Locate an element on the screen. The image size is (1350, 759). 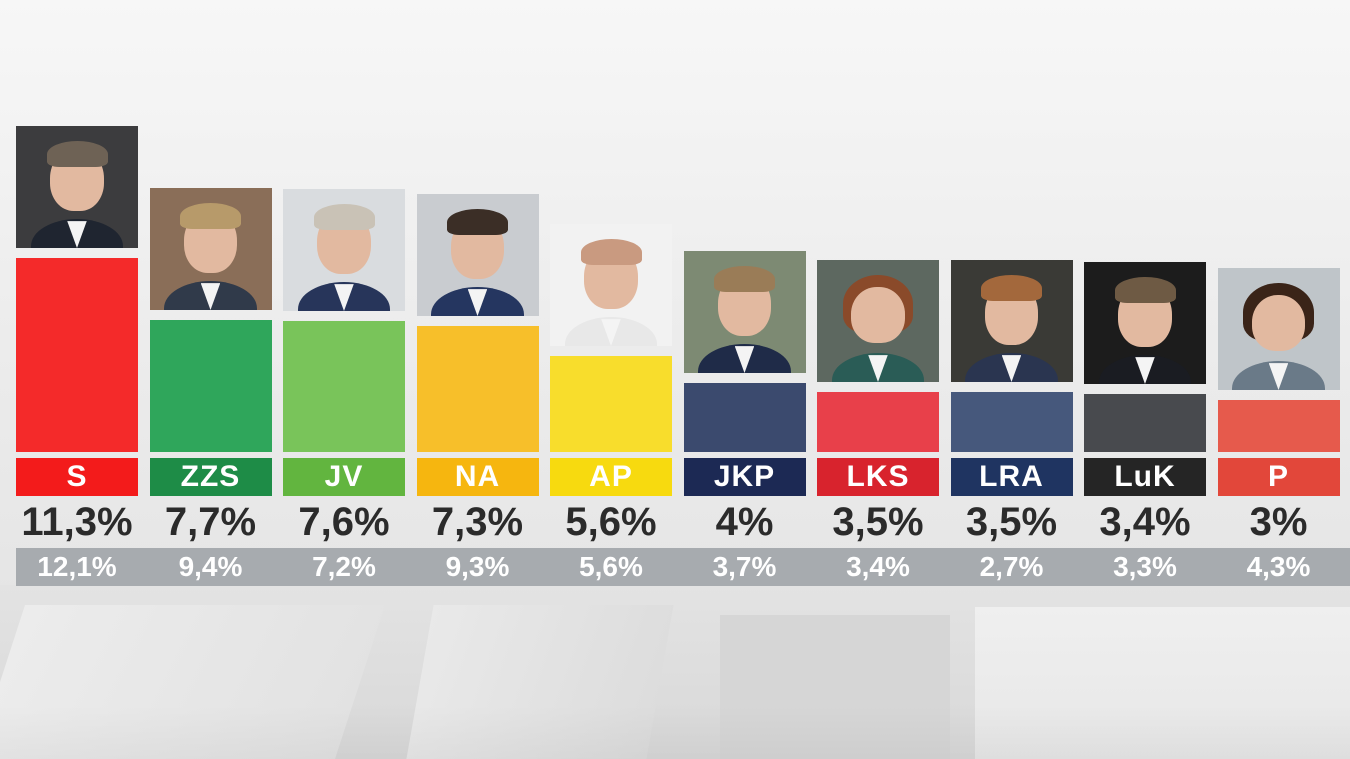
bar-na is located at coordinates (477, 389).